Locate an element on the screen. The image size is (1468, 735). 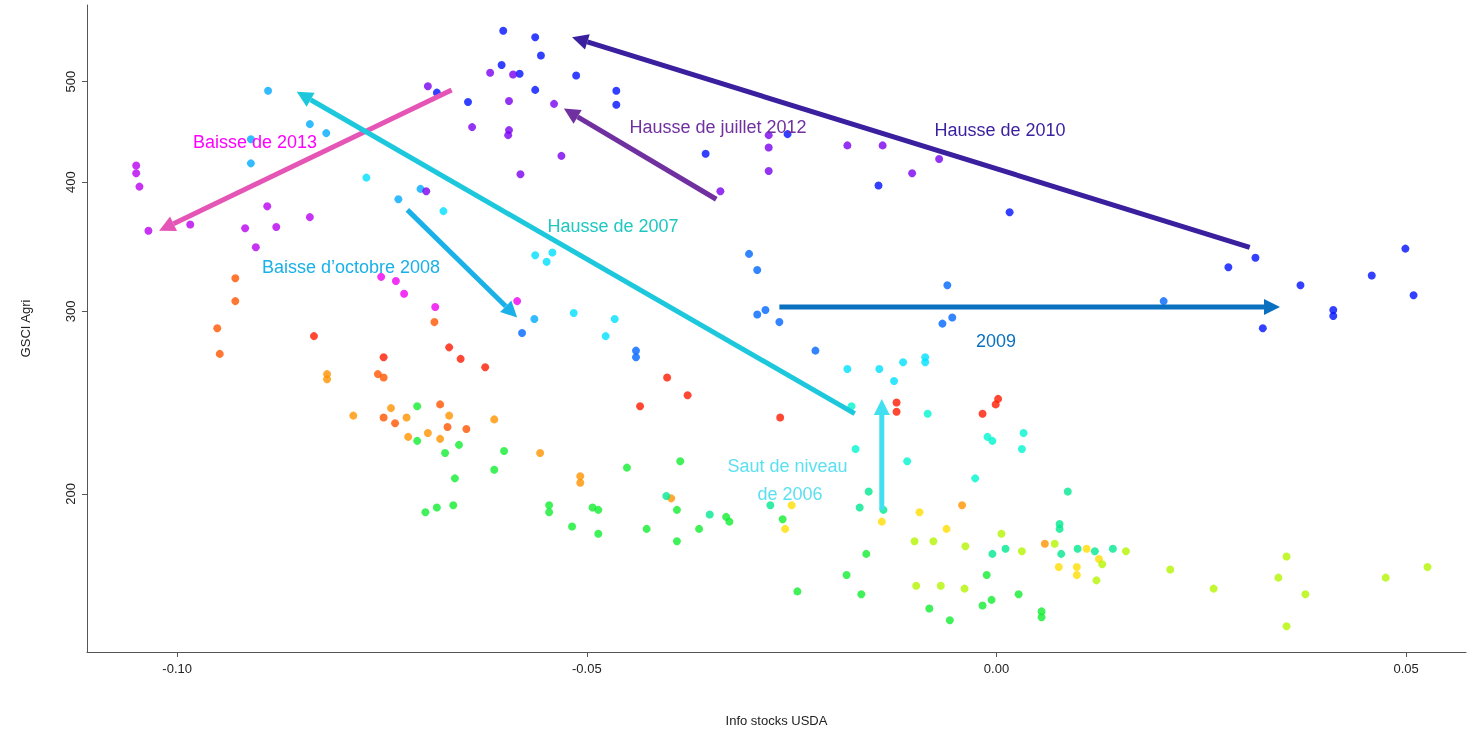
annotation: Hausse de 2007 is located at coordinates (613, 226).